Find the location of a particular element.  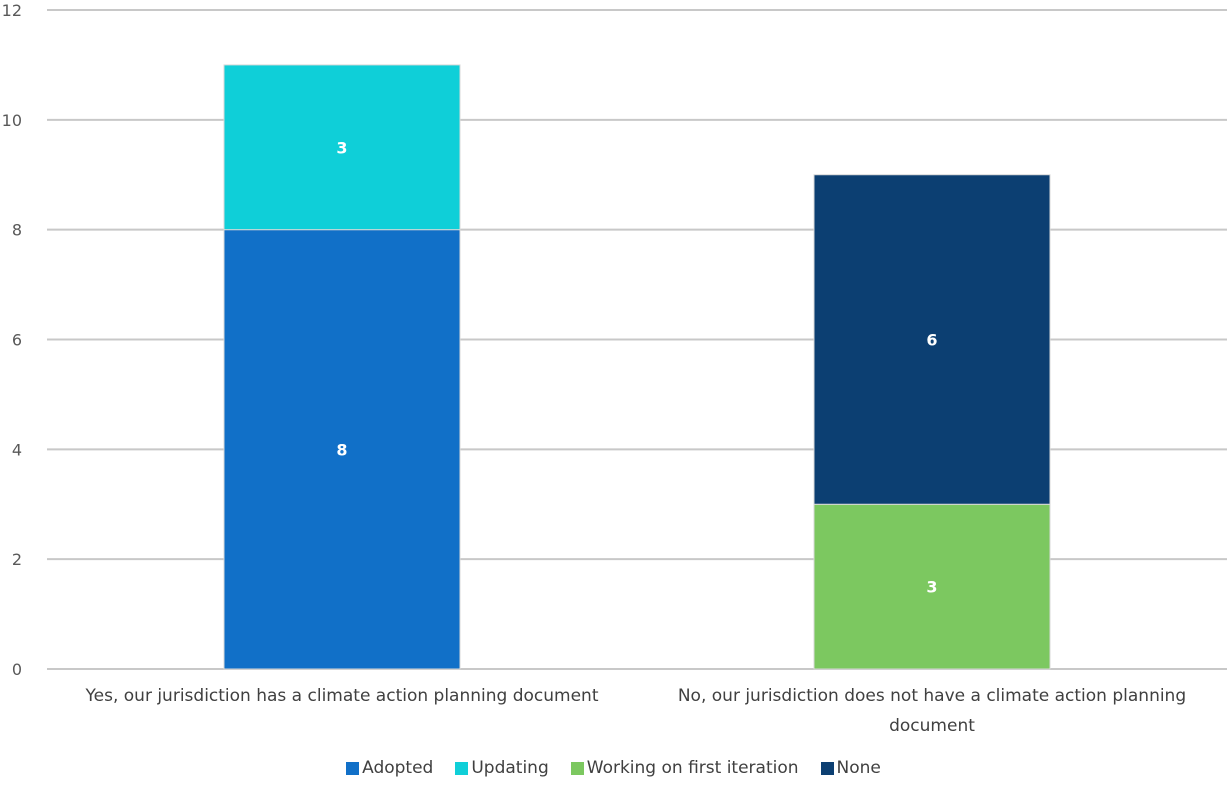

legend-label-working: Working on first iteration is located at coordinates (692, 768).